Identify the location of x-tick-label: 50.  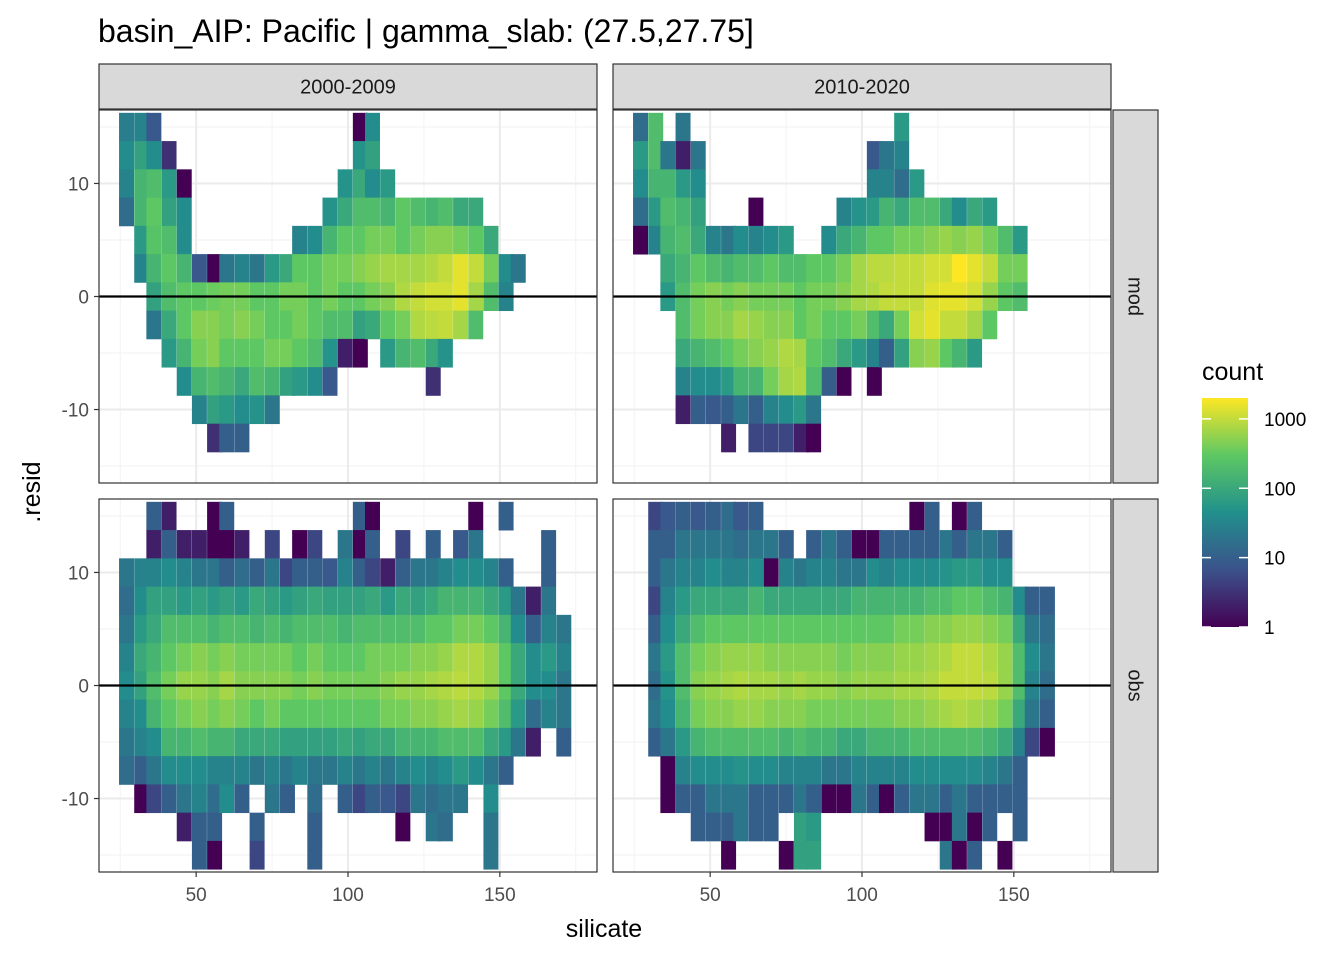
(196, 895).